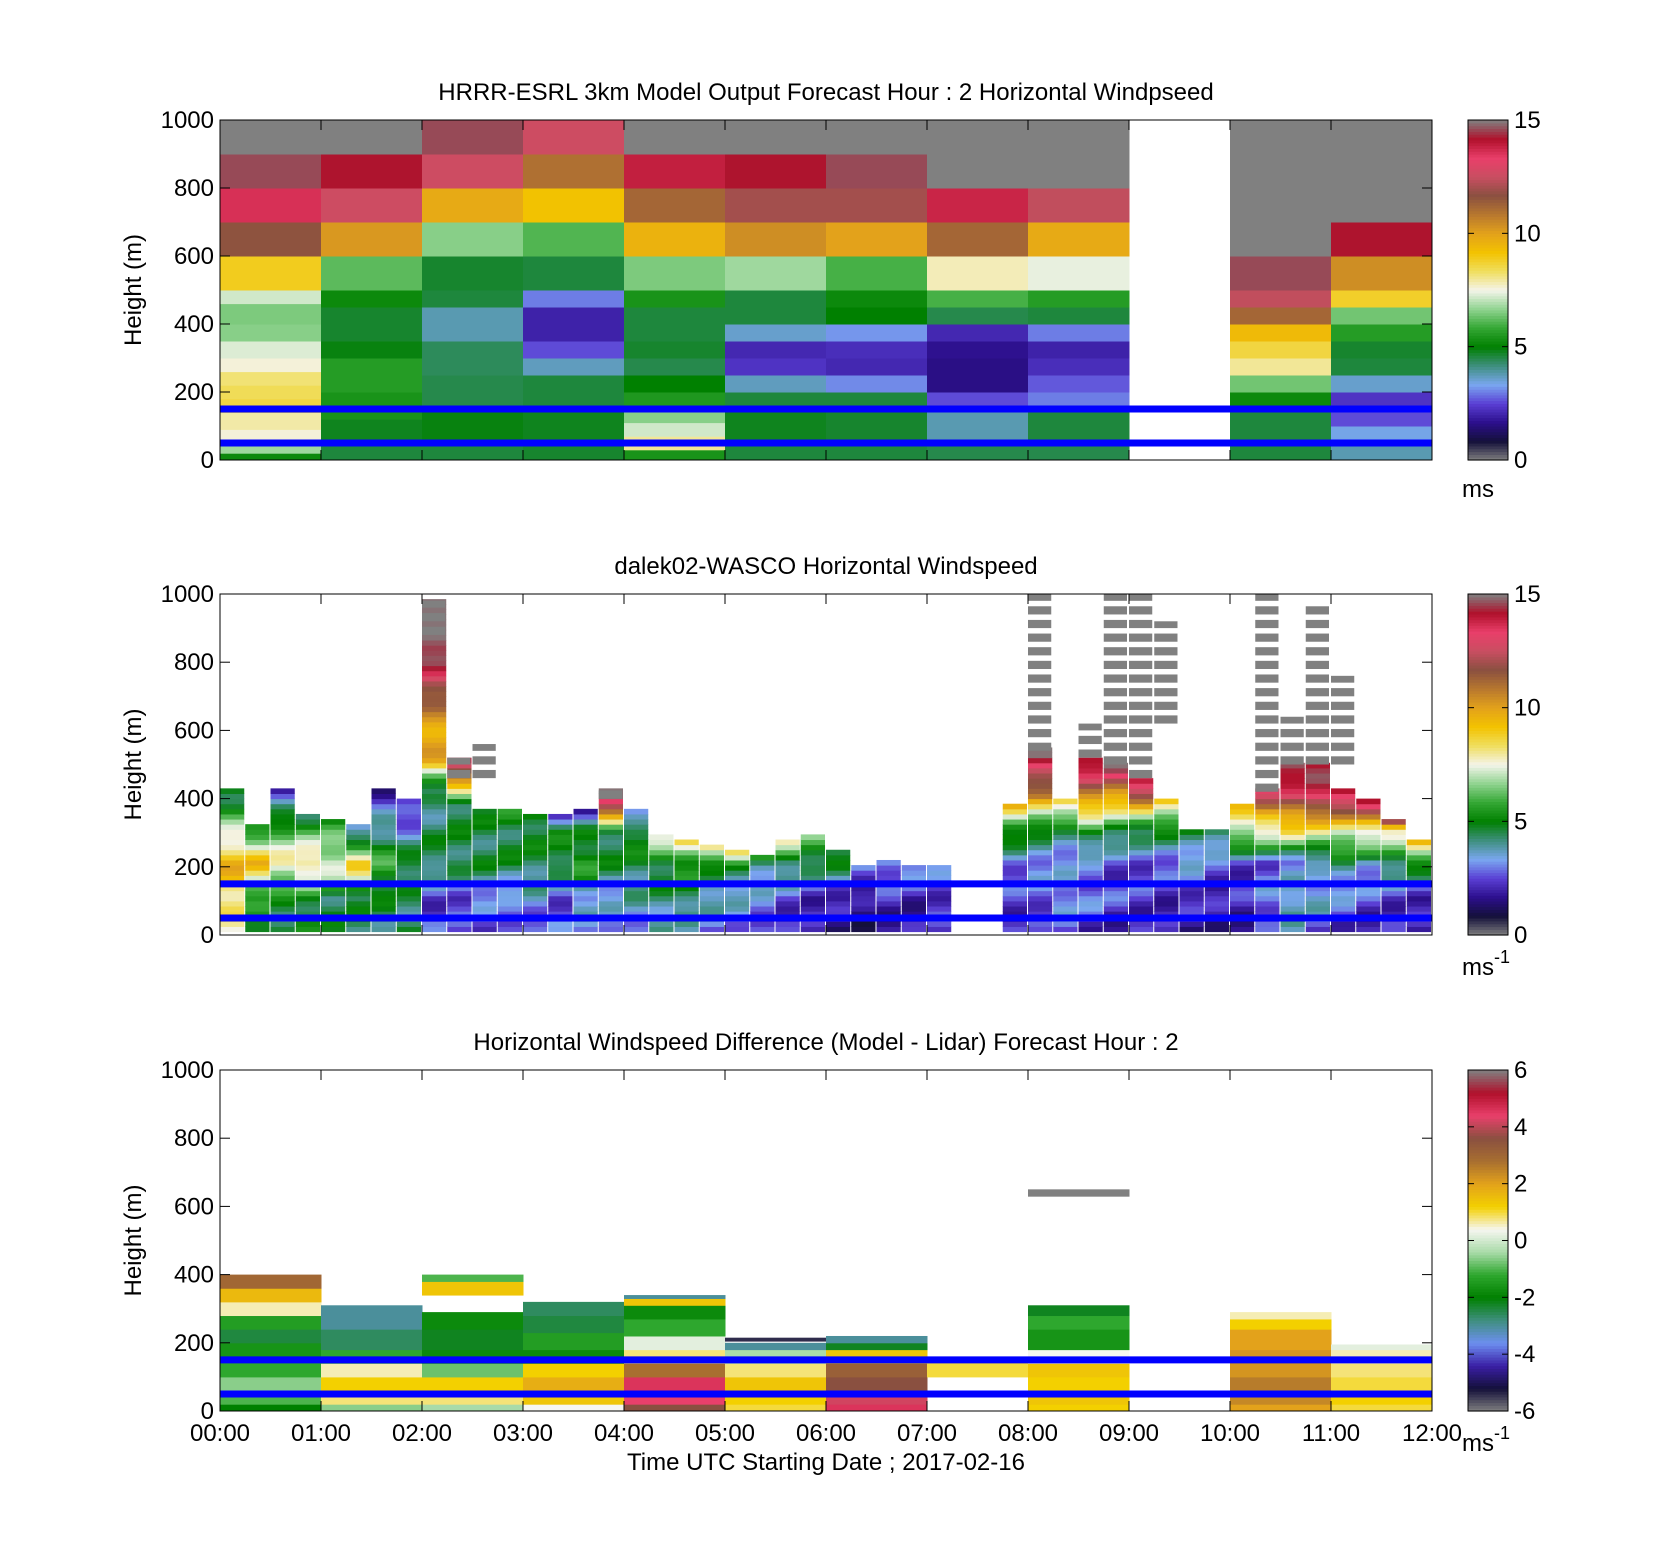 Image resolution: width=1680 pixels, height=1561 pixels. I want to click on colorbar-tick-label: -4, so click(1524, 1354).